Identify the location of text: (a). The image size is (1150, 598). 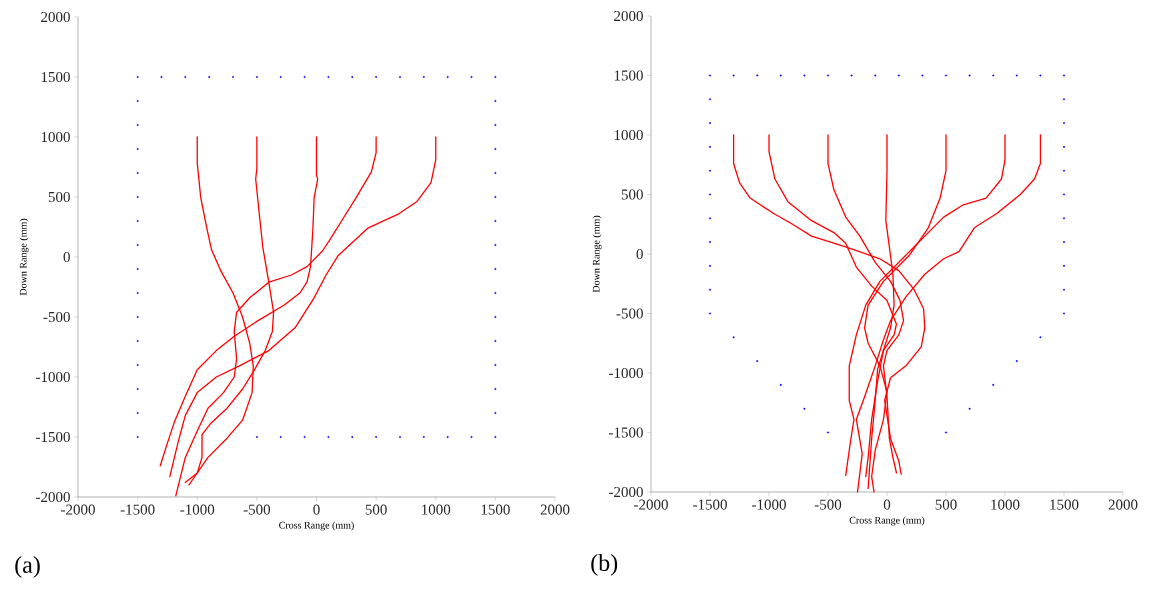
(27, 567).